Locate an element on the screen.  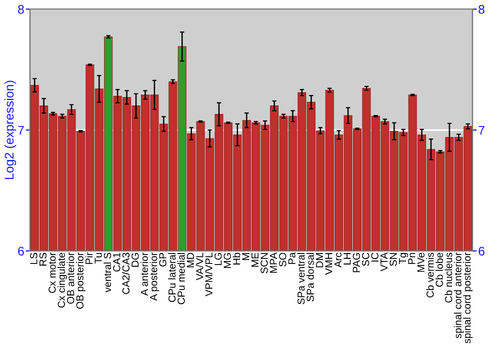
x-tick-label: Cx motor is located at coordinates (52, 272).